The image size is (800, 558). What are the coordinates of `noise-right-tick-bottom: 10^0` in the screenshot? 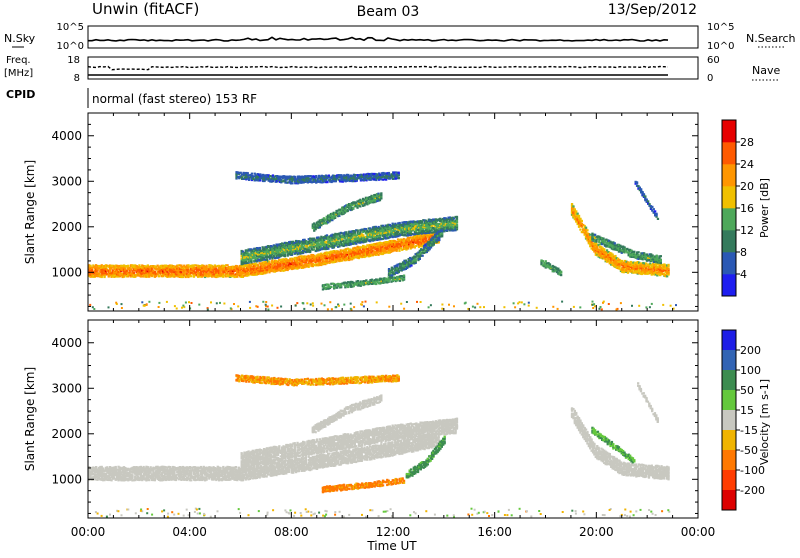 It's located at (720, 46).